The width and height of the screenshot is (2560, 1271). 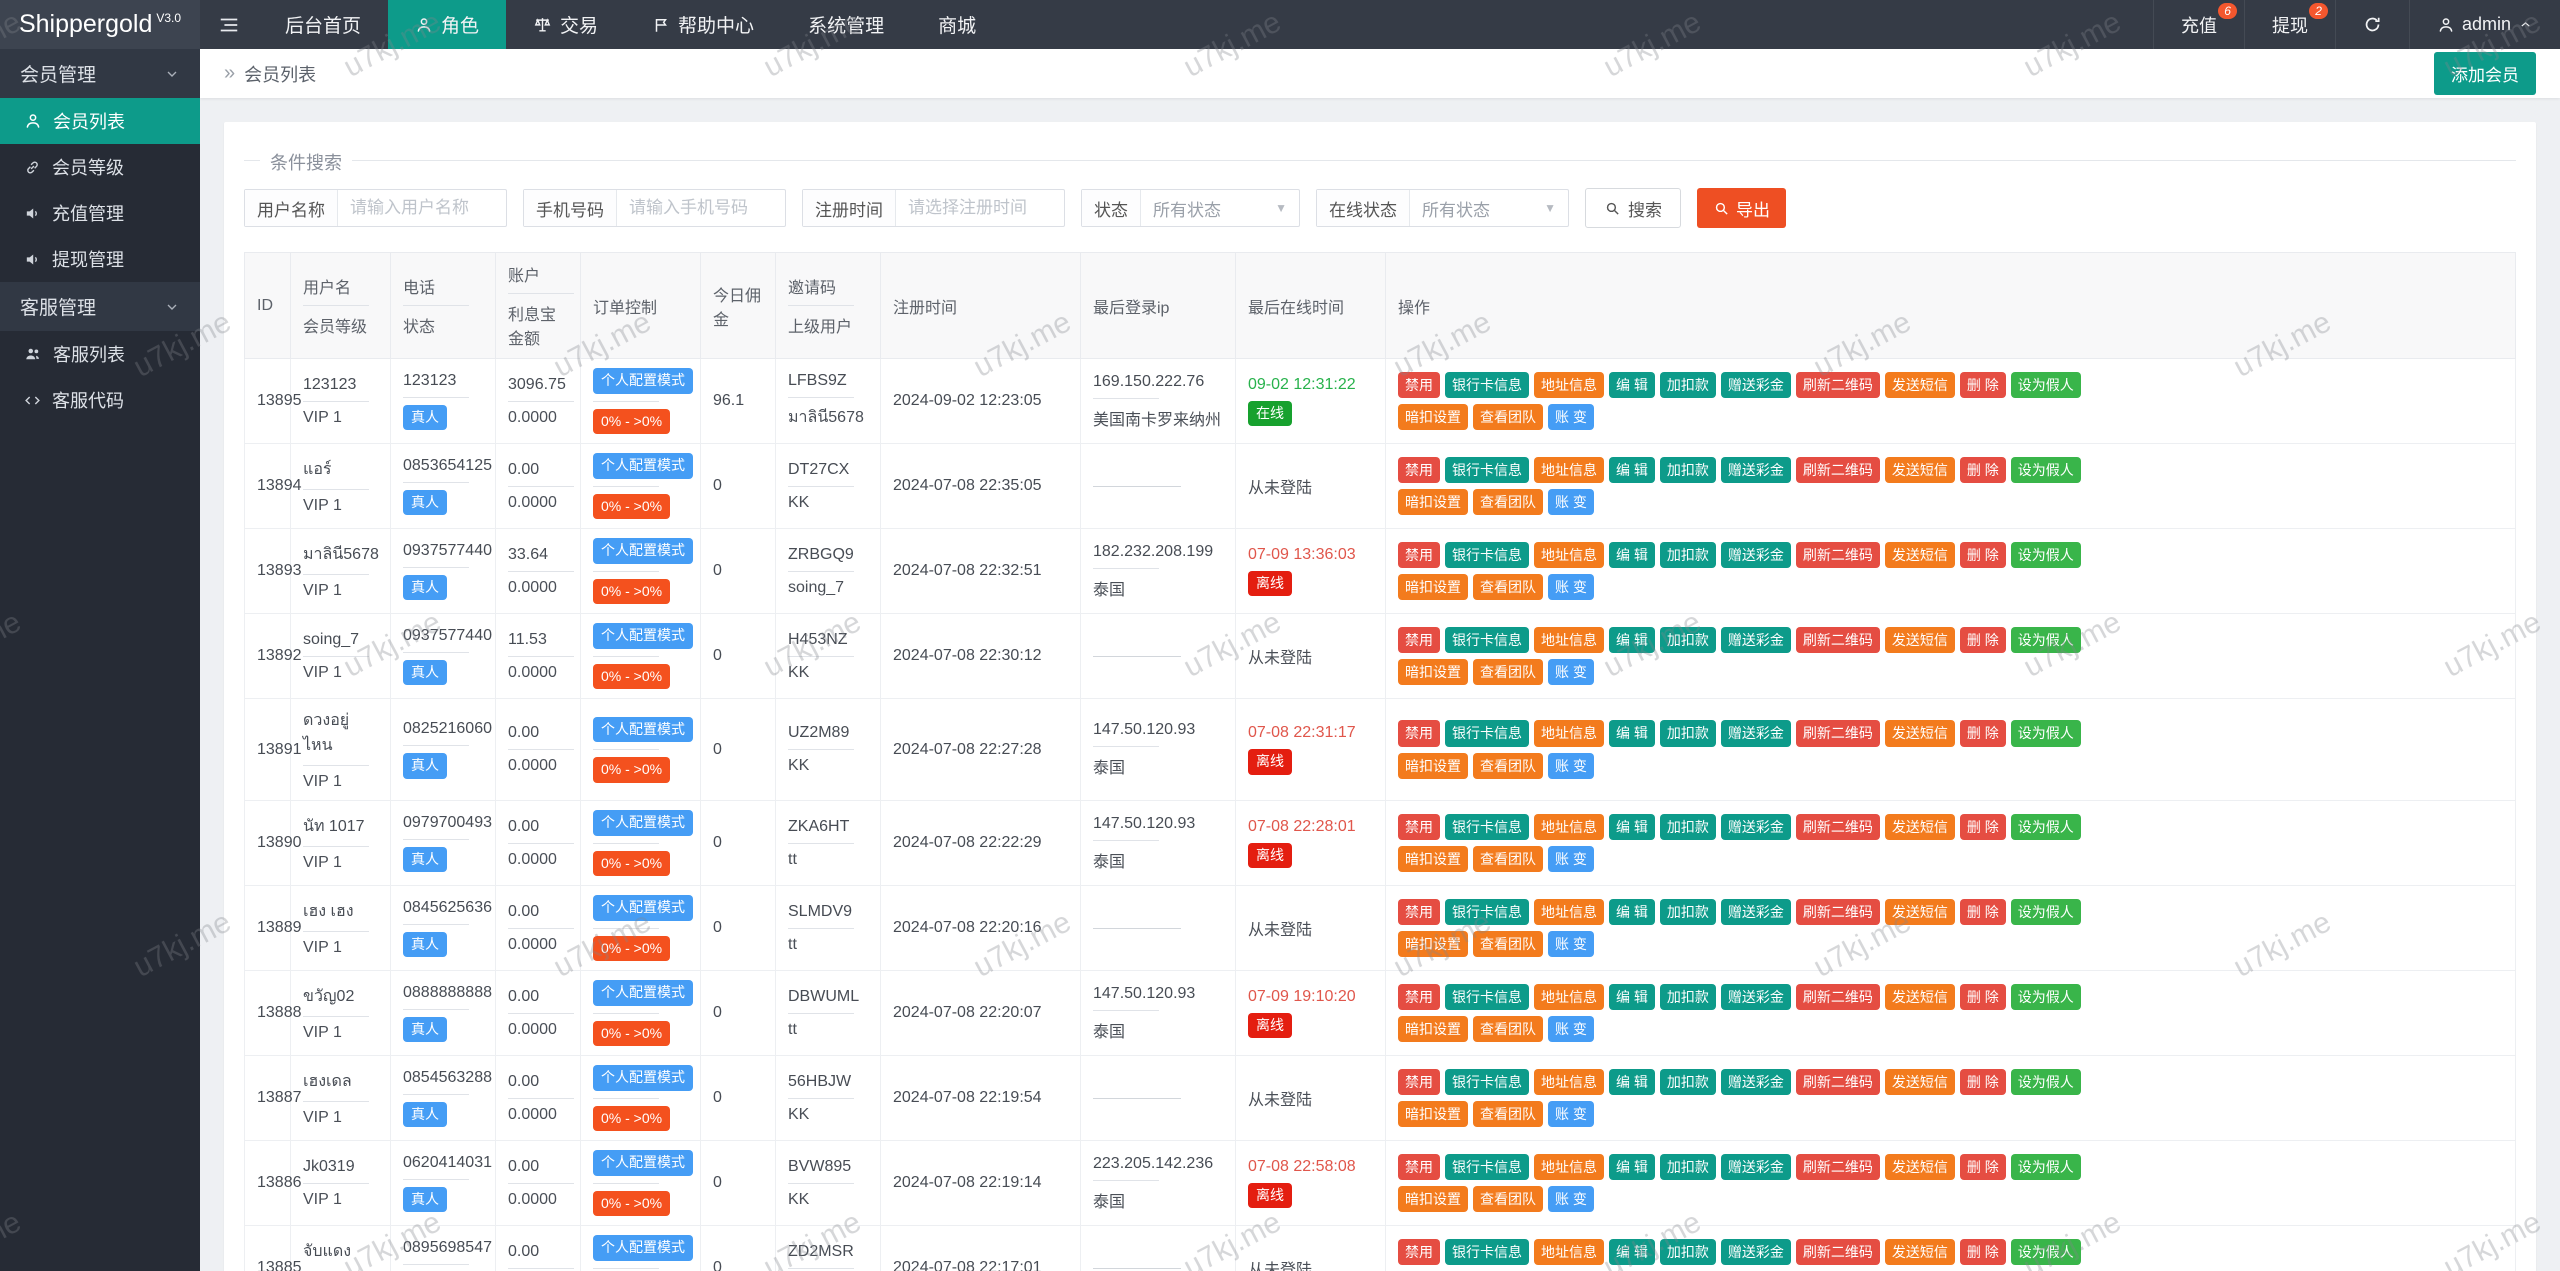 What do you see at coordinates (701, 208) in the screenshot?
I see `phone-input` at bounding box center [701, 208].